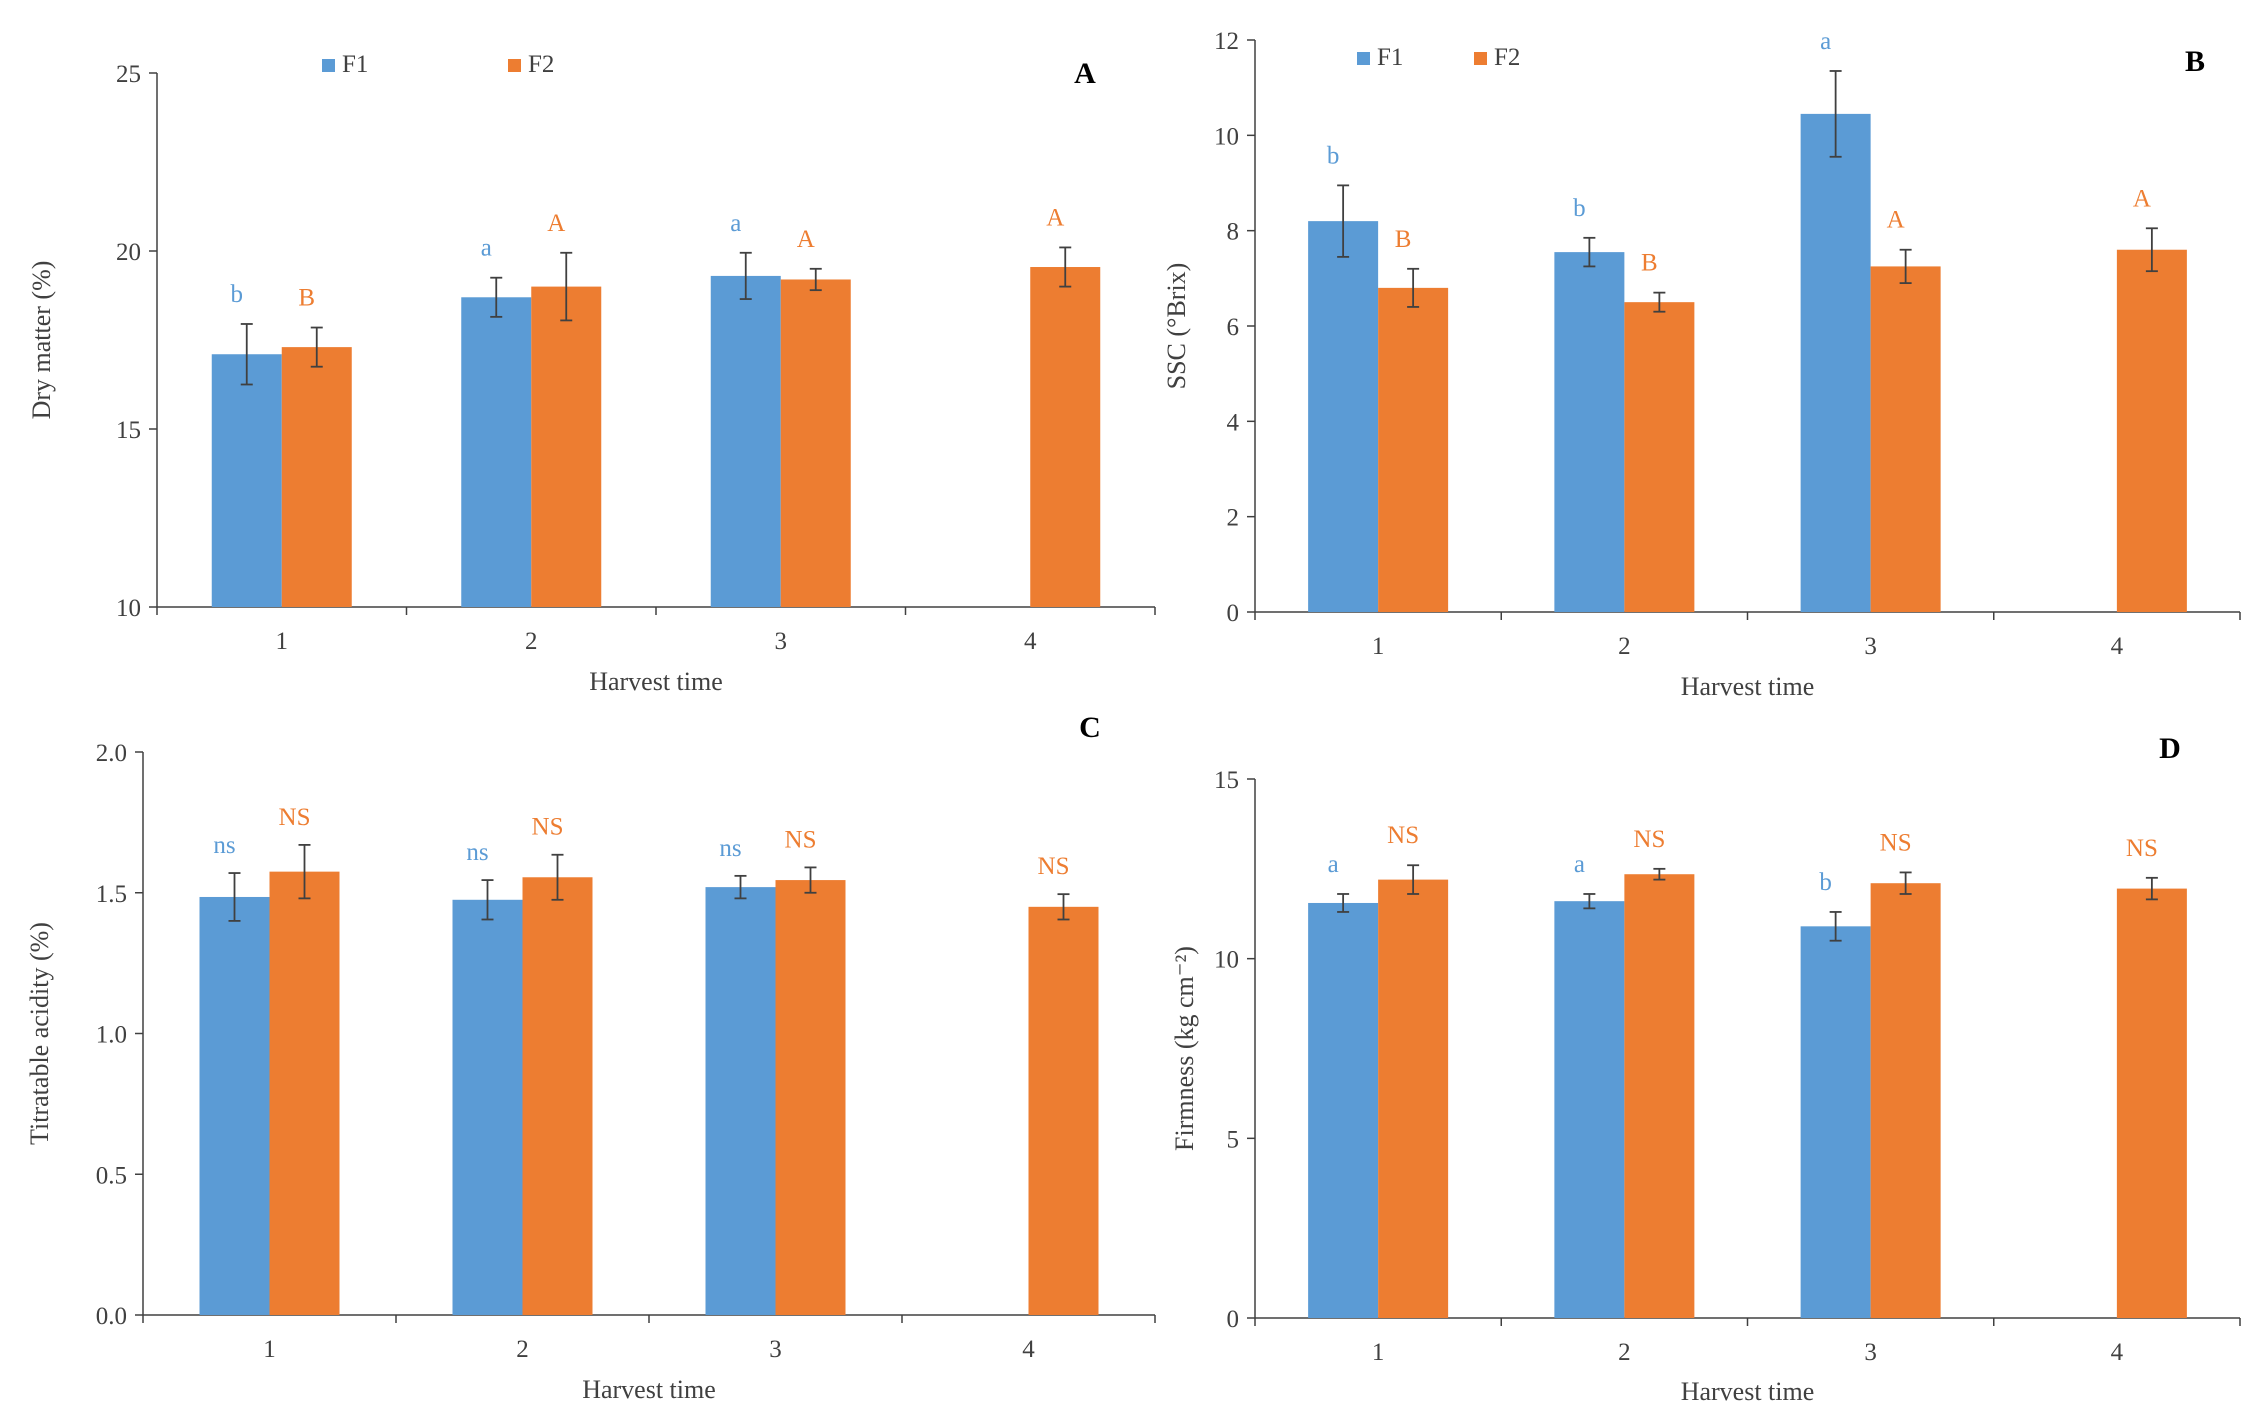 This screenshot has height=1424, width=2268. Describe the element at coordinates (1333, 155) in the screenshot. I see `significance-label: b` at that location.